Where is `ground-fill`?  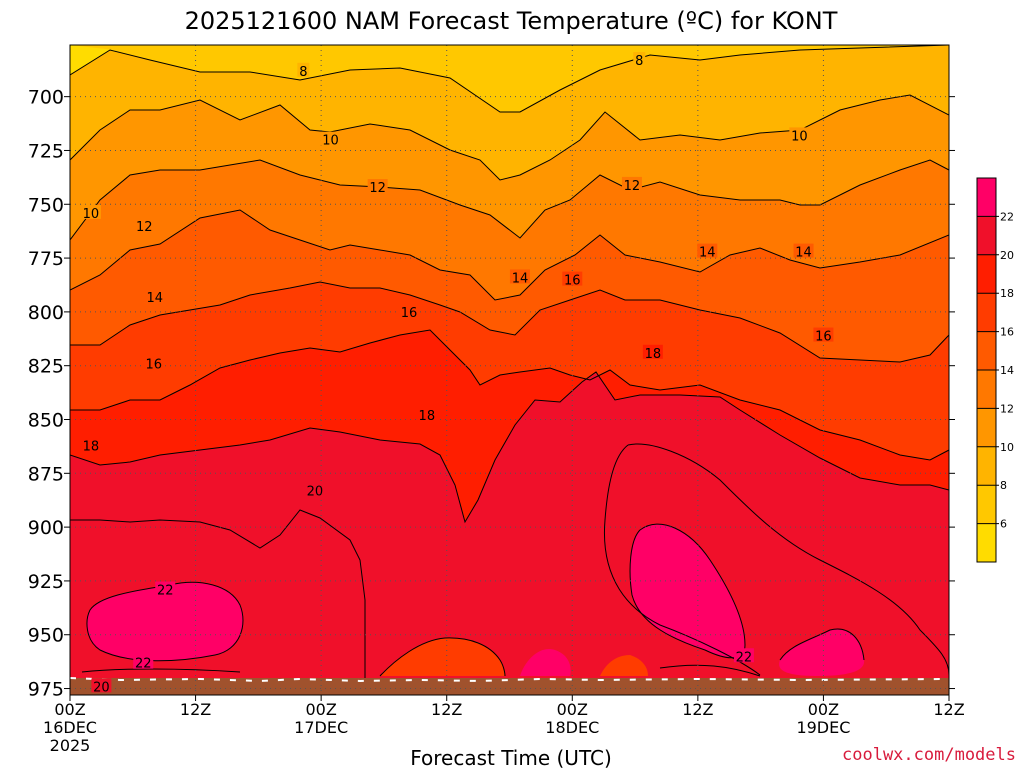 ground-fill is located at coordinates (509, 686).